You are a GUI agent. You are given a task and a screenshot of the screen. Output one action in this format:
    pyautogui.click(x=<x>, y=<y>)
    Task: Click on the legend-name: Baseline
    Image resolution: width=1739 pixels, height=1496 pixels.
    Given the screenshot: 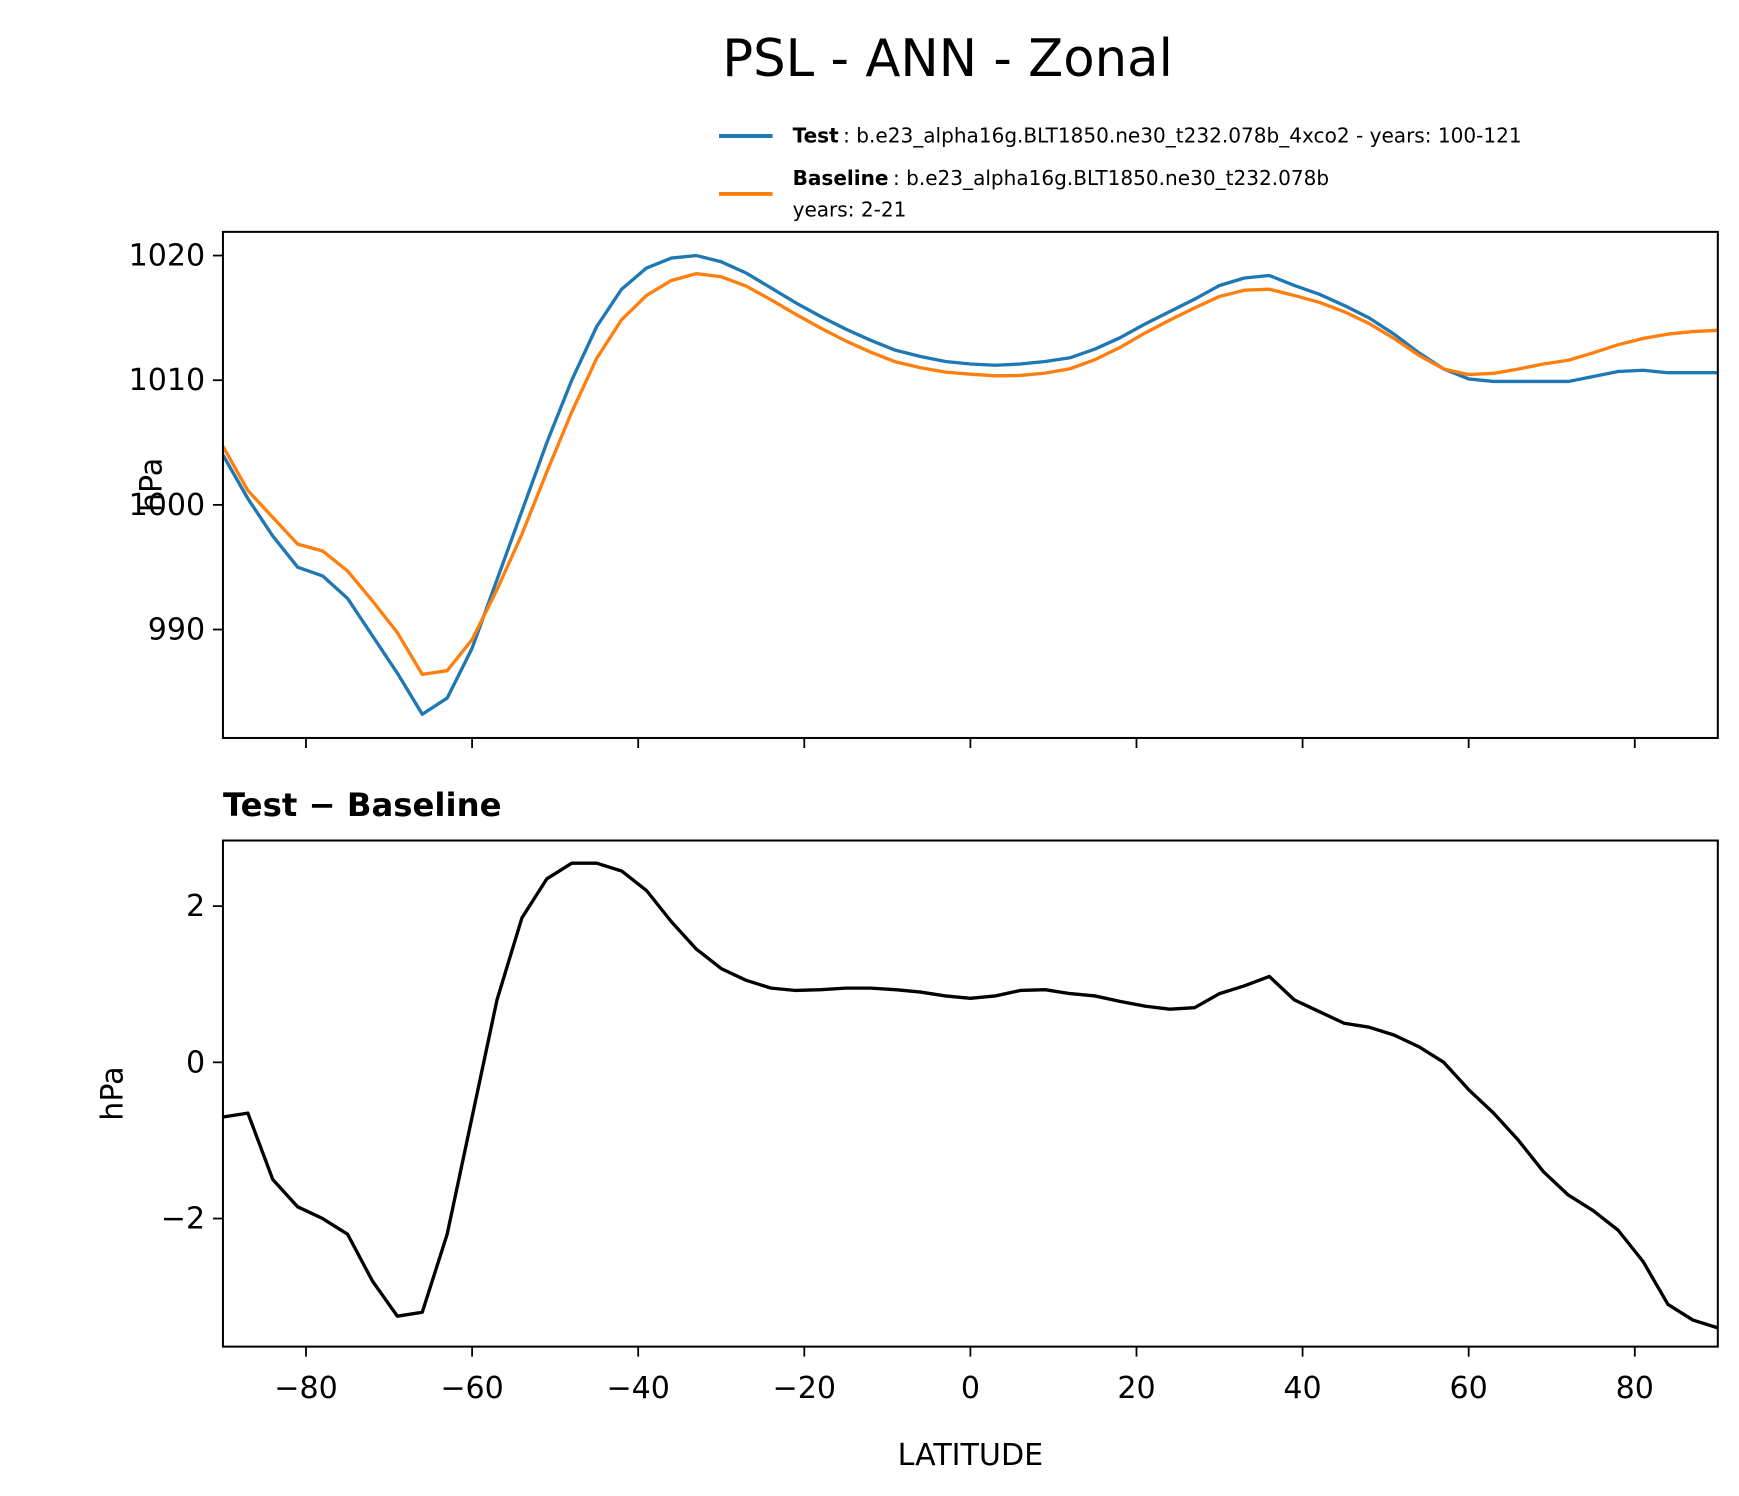 What is the action you would take?
    pyautogui.click(x=841, y=178)
    